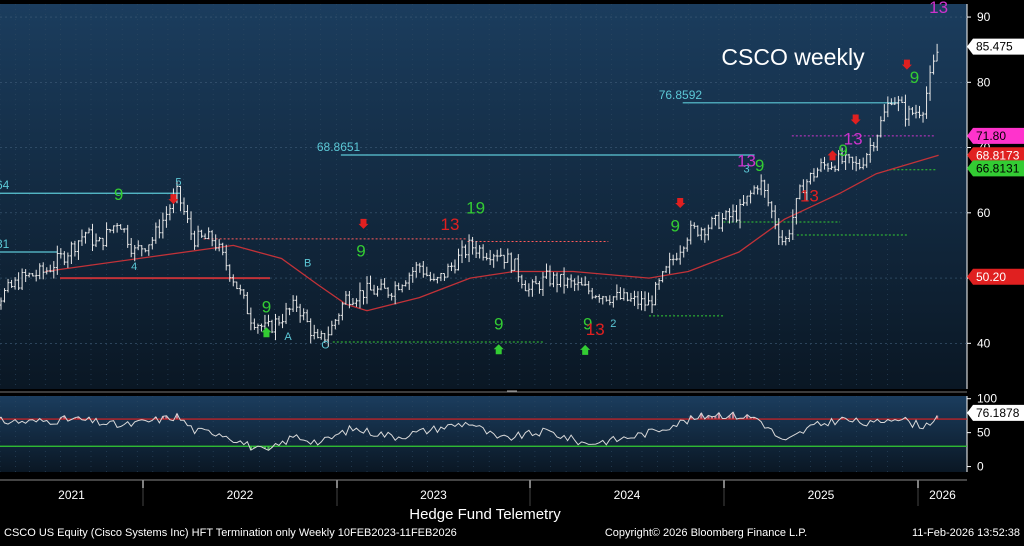  Describe the element at coordinates (240, 495) in the screenshot. I see `year-label: 2022` at that location.